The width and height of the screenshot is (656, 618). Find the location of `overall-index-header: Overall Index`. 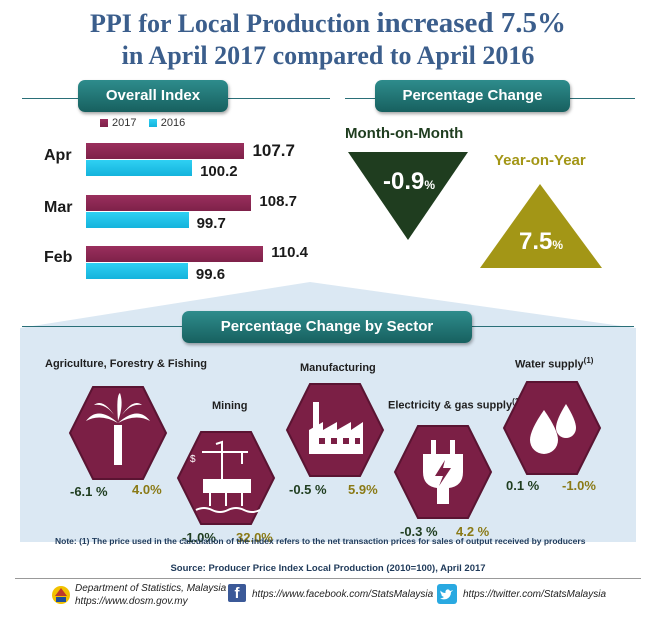

overall-index-header: Overall Index is located at coordinates (153, 96).